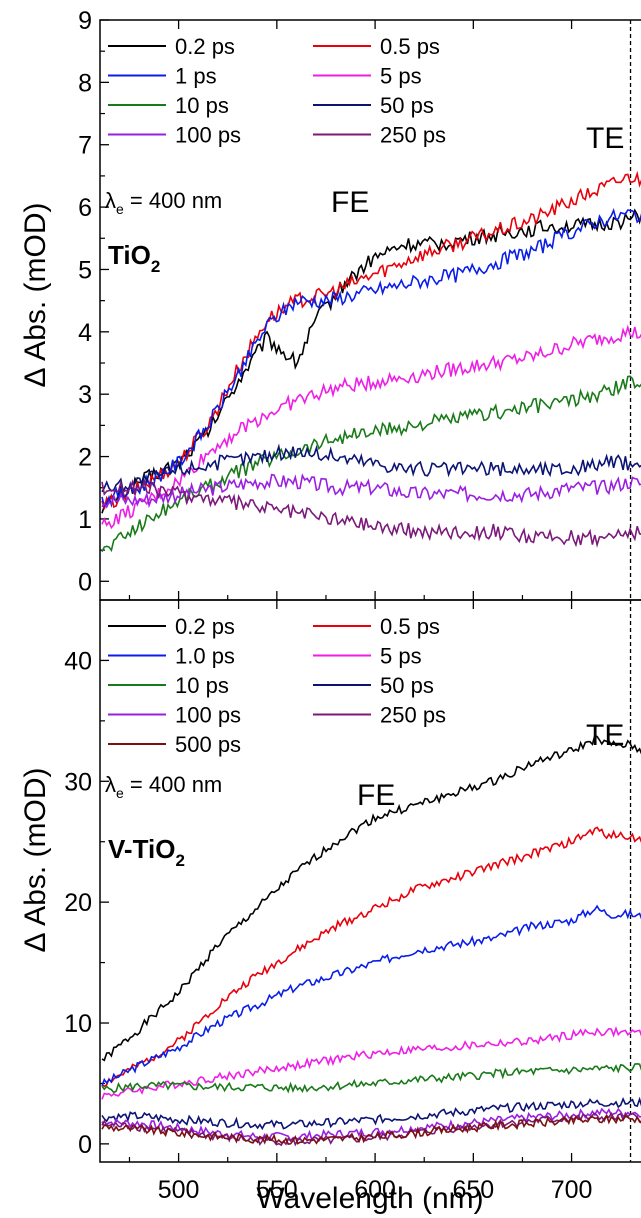 This screenshot has width=641, height=1218. Describe the element at coordinates (85, 520) in the screenshot. I see `top-ytick-label: 1` at that location.